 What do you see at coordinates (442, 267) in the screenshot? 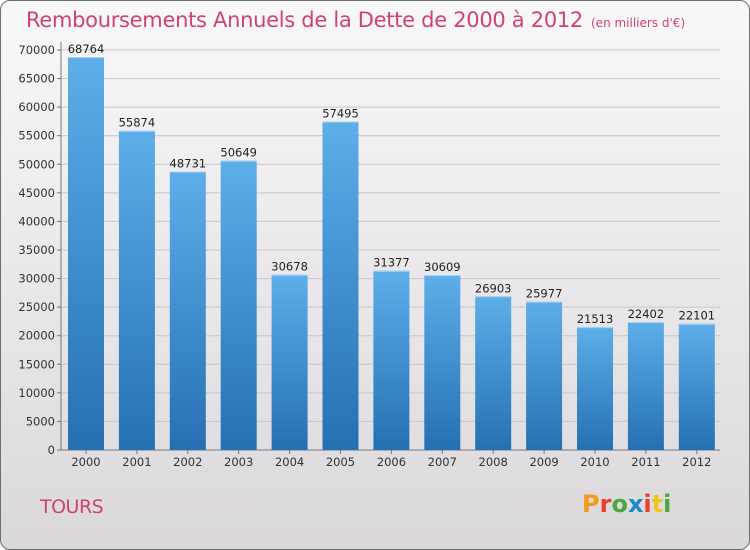
I see `bar-data-label: 30609` at bounding box center [442, 267].